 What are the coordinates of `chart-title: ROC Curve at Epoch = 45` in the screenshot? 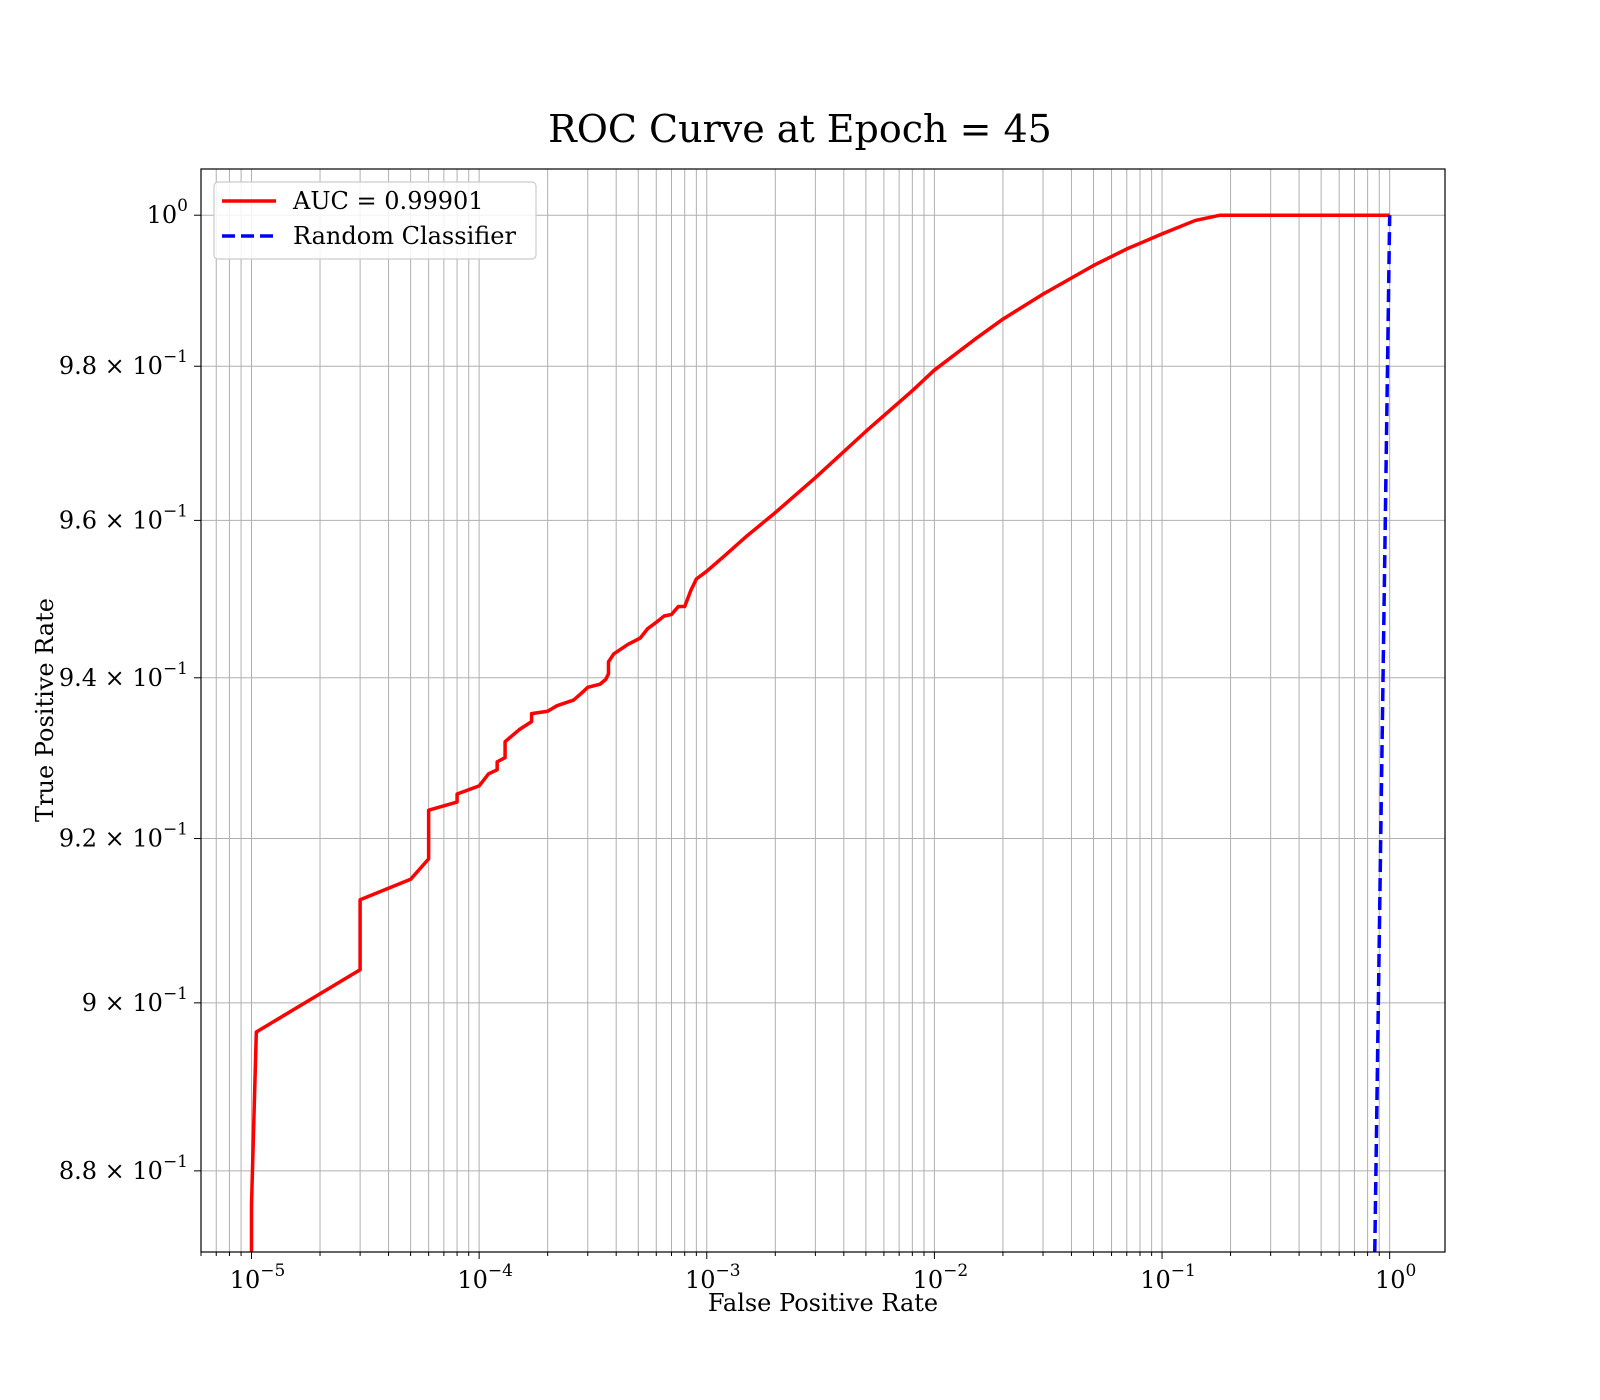 It's located at (800, 129).